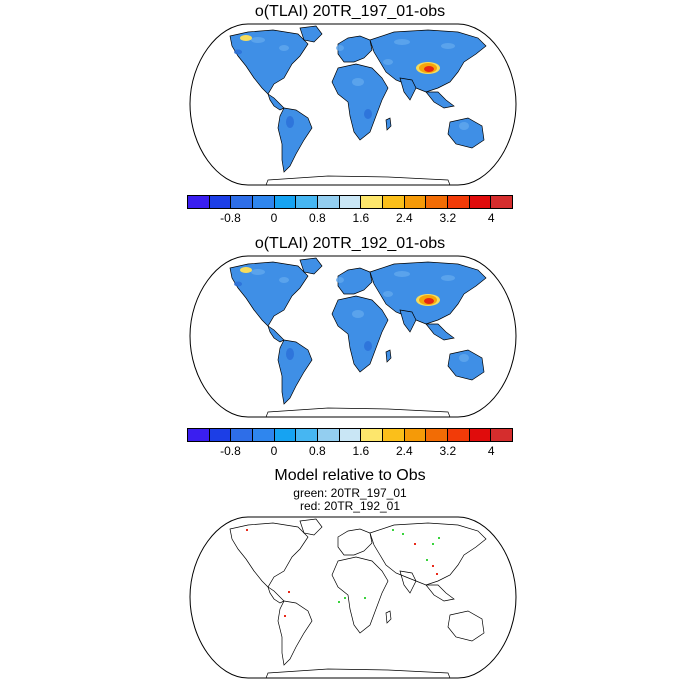 The width and height of the screenshot is (700, 700). Describe the element at coordinates (355, 542) in the screenshot. I see `europe-coast` at that location.